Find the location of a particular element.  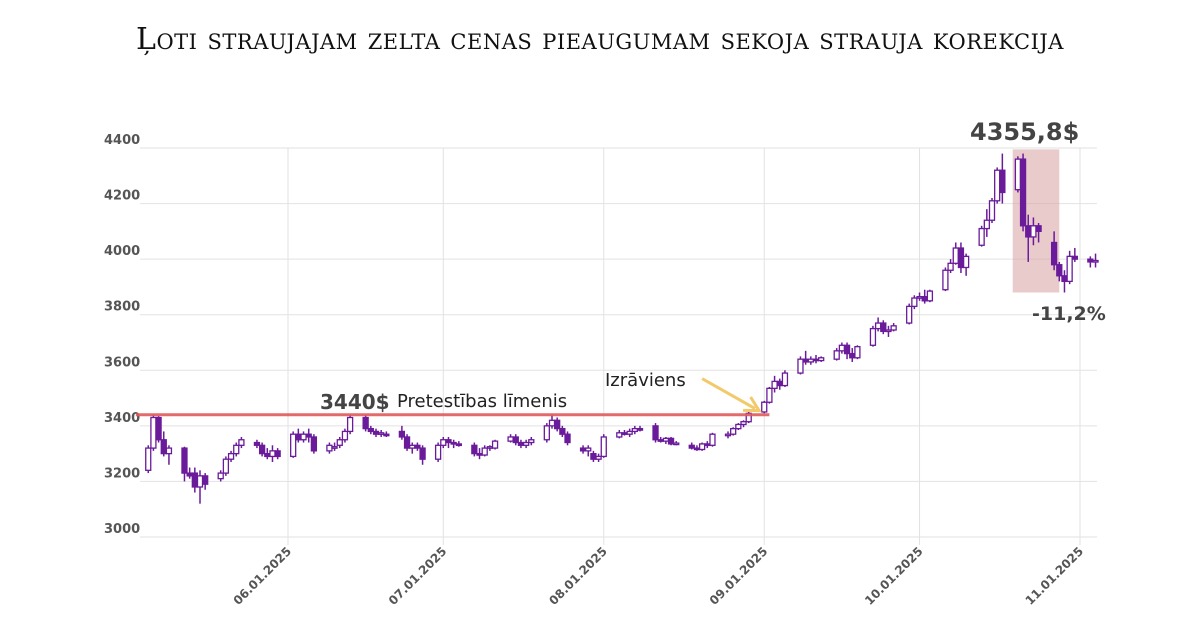

breakout-arrow is located at coordinates (728, 393).